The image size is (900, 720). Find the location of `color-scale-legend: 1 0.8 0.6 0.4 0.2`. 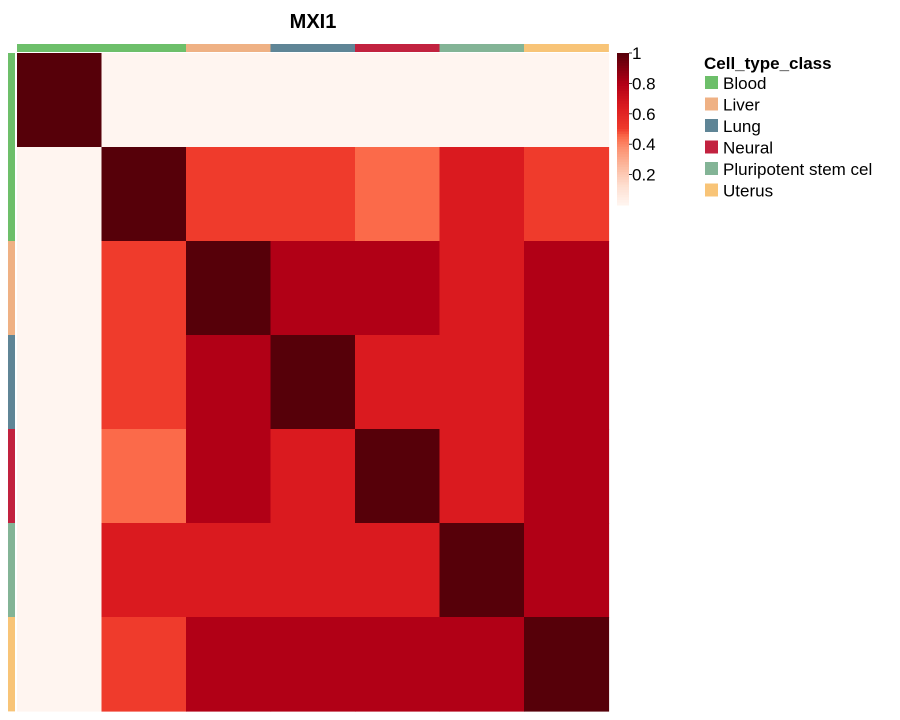

color-scale-legend: 1 0.8 0.6 0.4 0.2 is located at coordinates (636, 125).